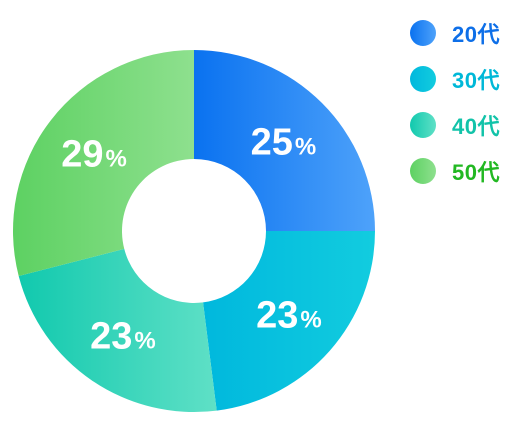 The height and width of the screenshot is (428, 520). I want to click on legend-label-30s: 30代, so click(476, 80).